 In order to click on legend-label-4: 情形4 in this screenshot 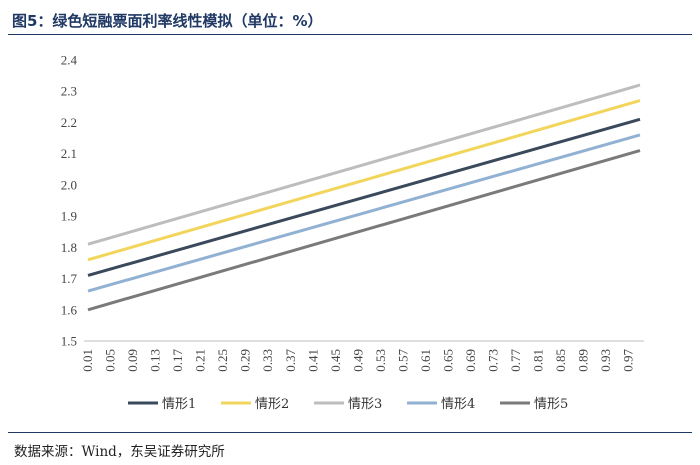, I will do `click(458, 404)`.